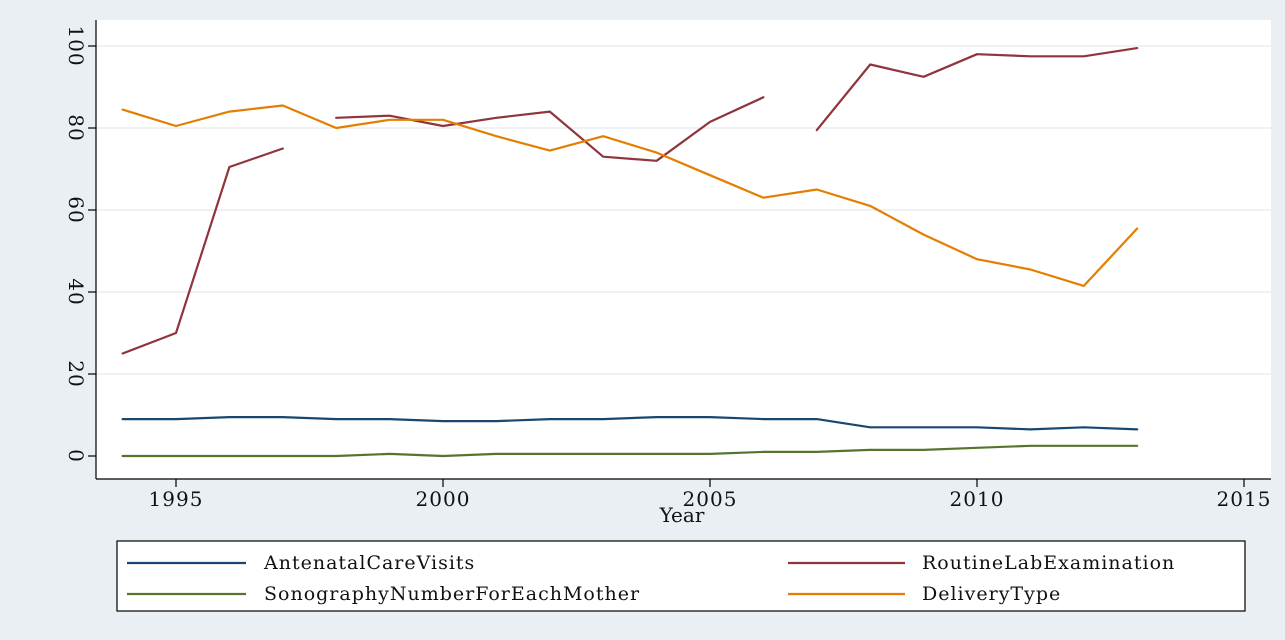 Image resolution: width=1285 pixels, height=640 pixels. Describe the element at coordinates (76, 291) in the screenshot. I see `y-tick-label: 40` at that location.